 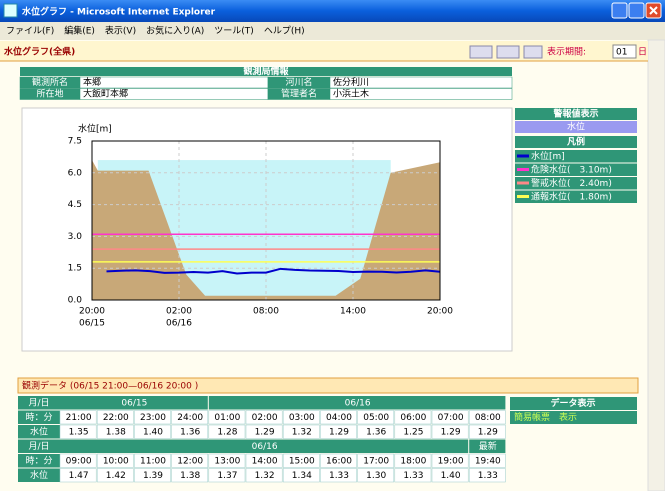 I want to click on value-label: 1.40, so click(x=451, y=476).